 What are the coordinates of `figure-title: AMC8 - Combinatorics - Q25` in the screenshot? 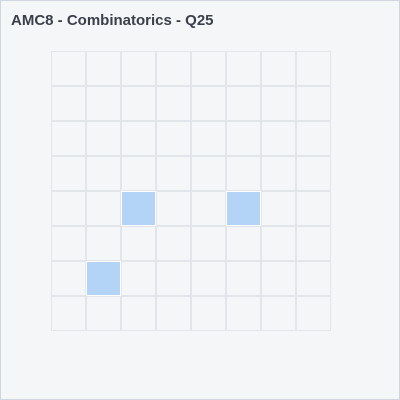 It's located at (112, 20).